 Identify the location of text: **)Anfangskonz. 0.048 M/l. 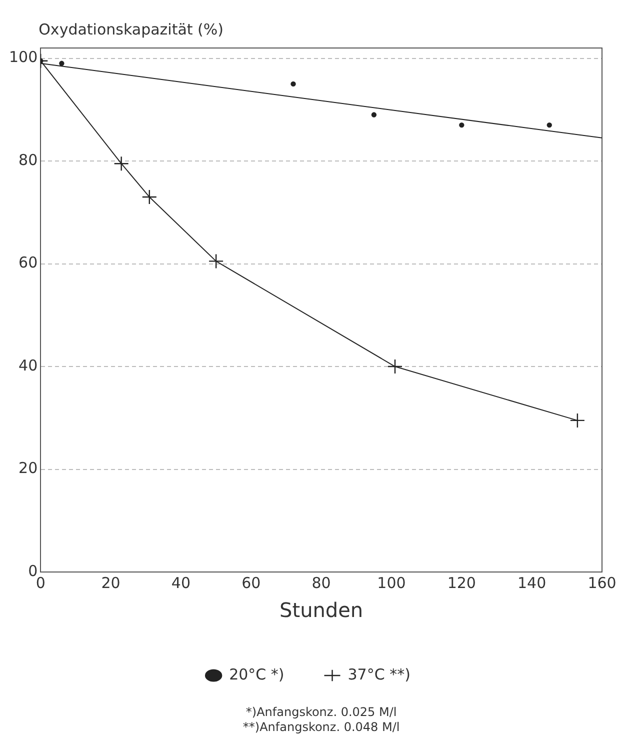
(321, 727).